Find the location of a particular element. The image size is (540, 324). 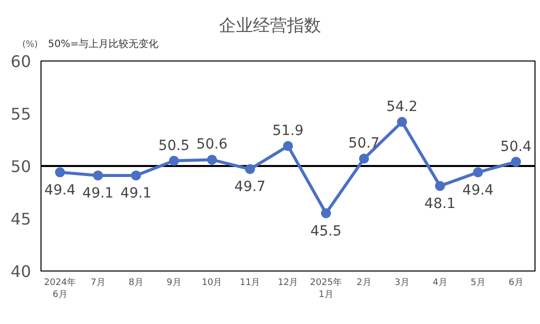

data-label: 54.2 is located at coordinates (402, 106).